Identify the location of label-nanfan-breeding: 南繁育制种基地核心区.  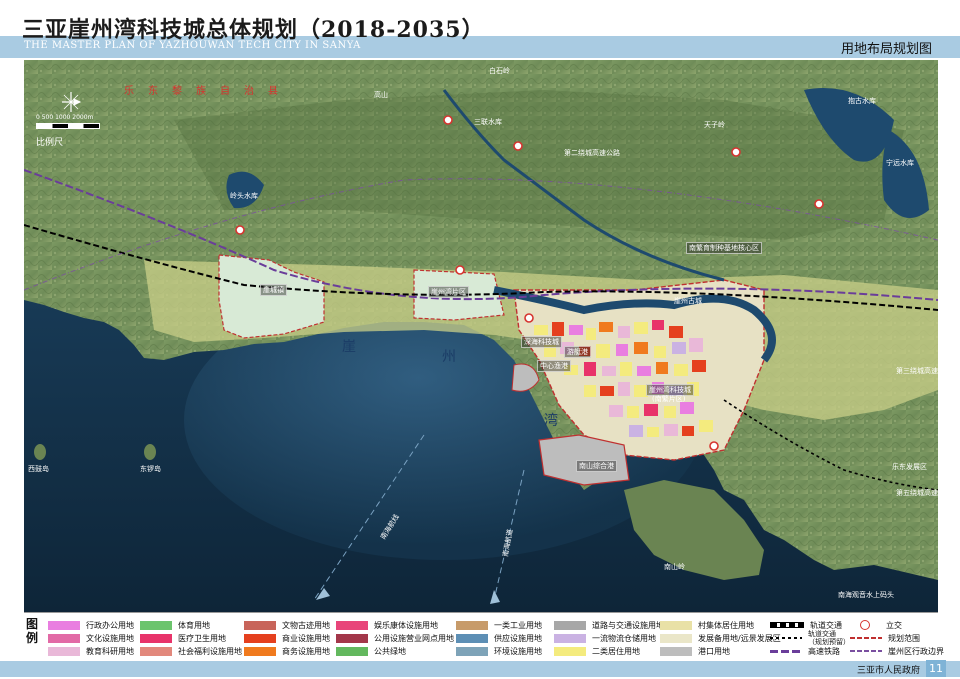
(724, 248).